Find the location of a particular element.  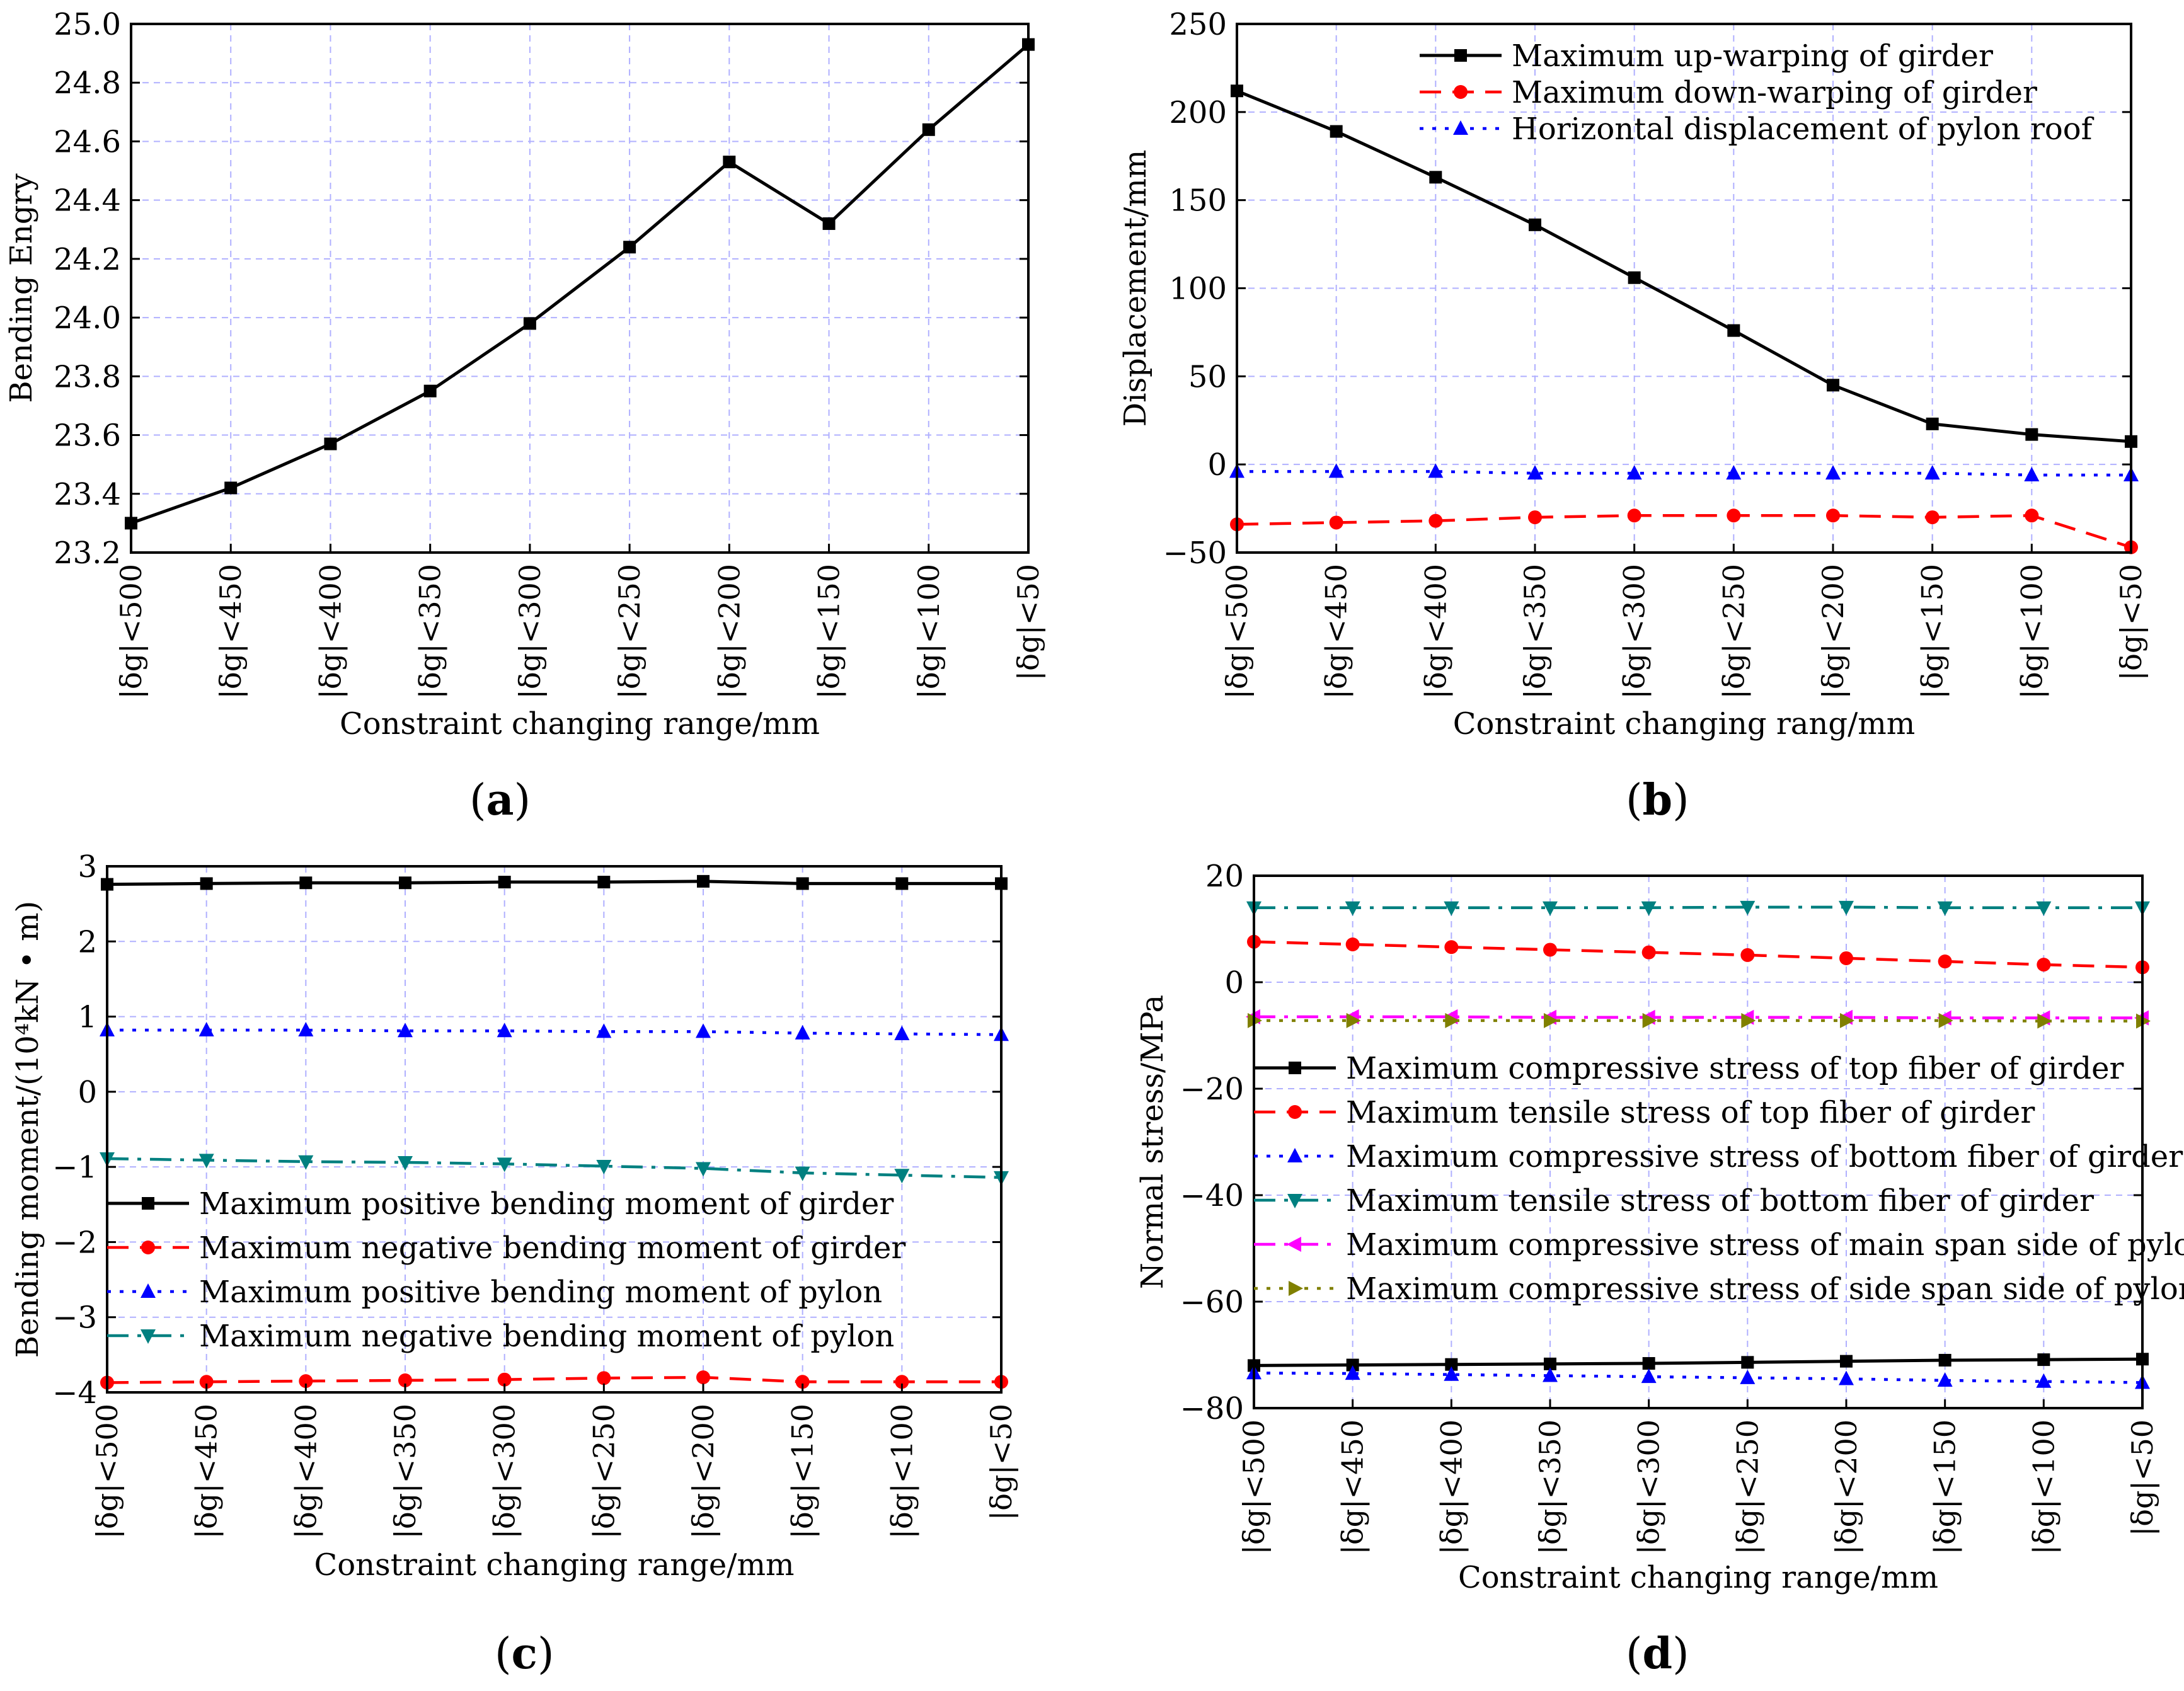

legend-label: Maximum up-warping of girder is located at coordinates (1752, 56).